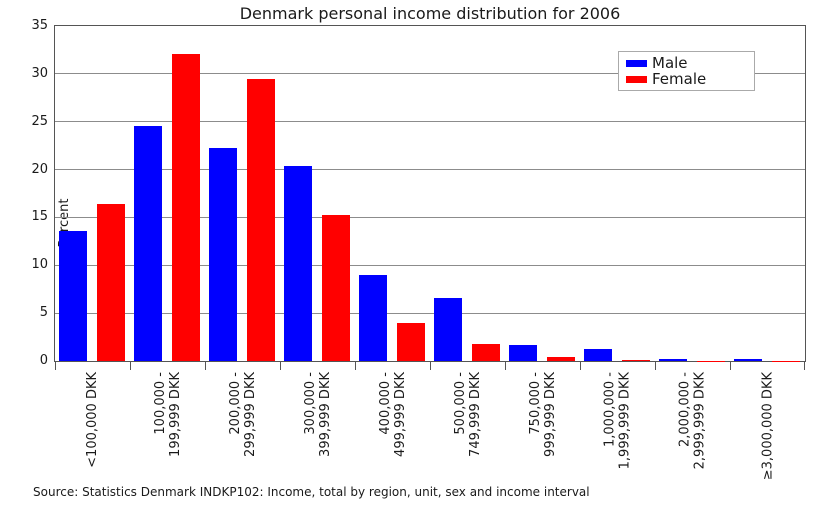  I want to click on legend-item-male: Male, so click(686, 63).